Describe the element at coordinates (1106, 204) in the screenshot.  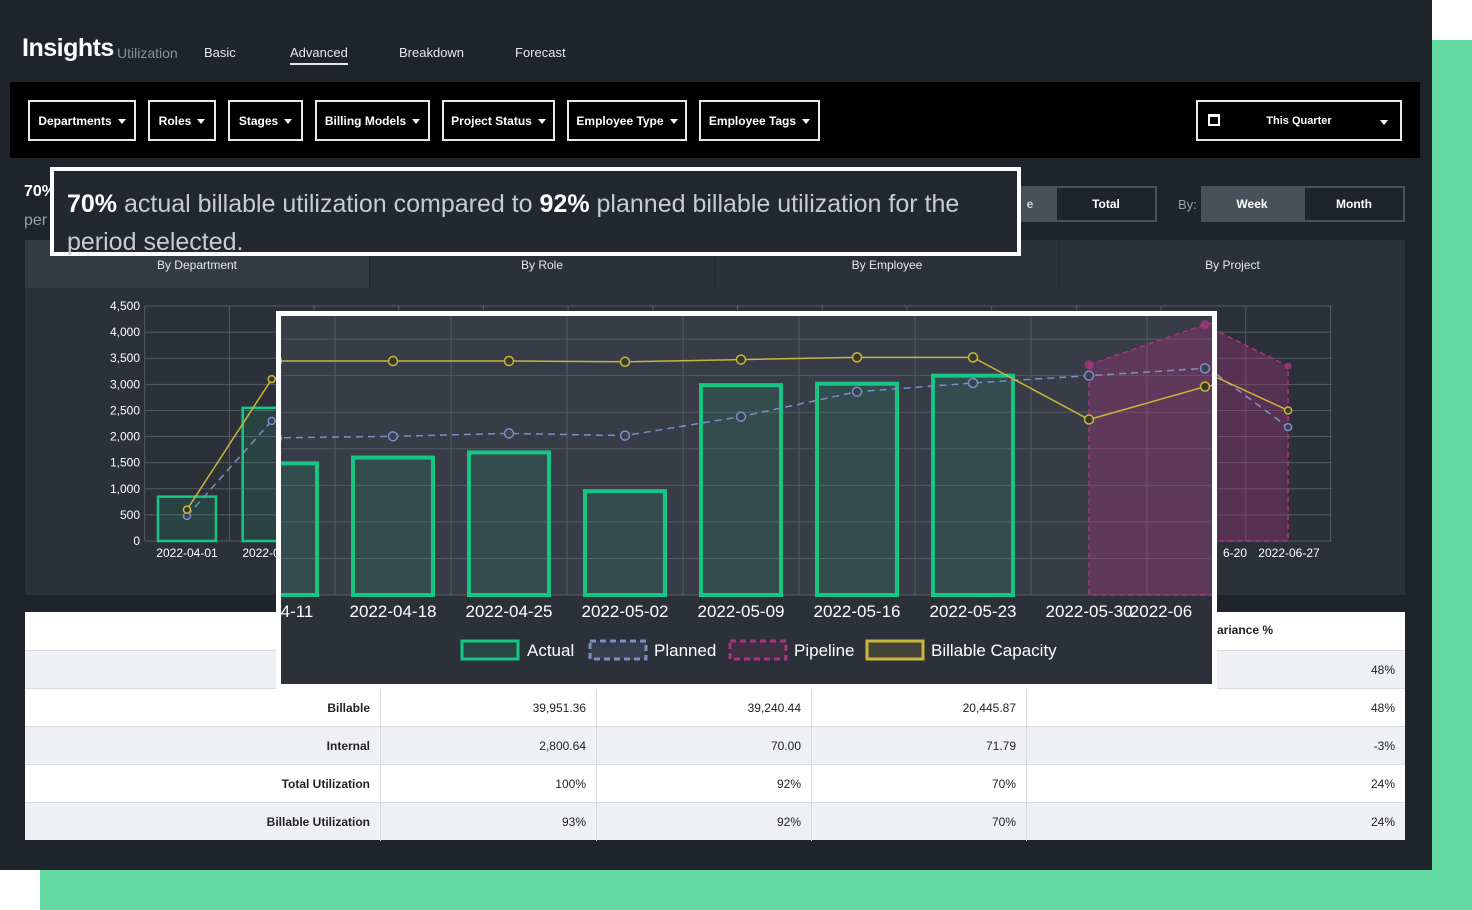
I see `toggle-total: Total` at that location.